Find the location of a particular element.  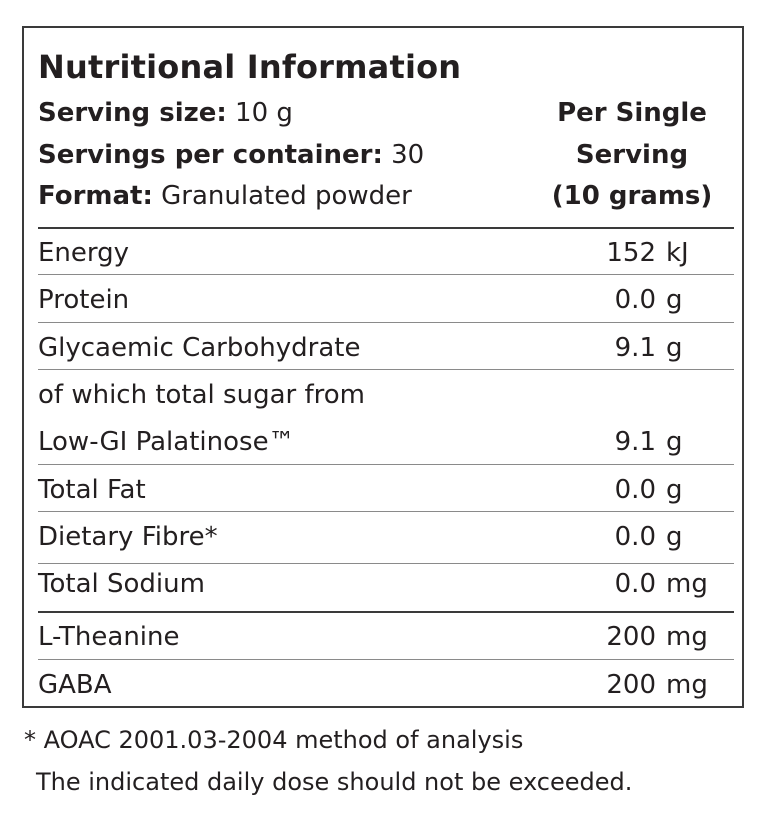

panel-title: Nutritional Information is located at coordinates (250, 67).